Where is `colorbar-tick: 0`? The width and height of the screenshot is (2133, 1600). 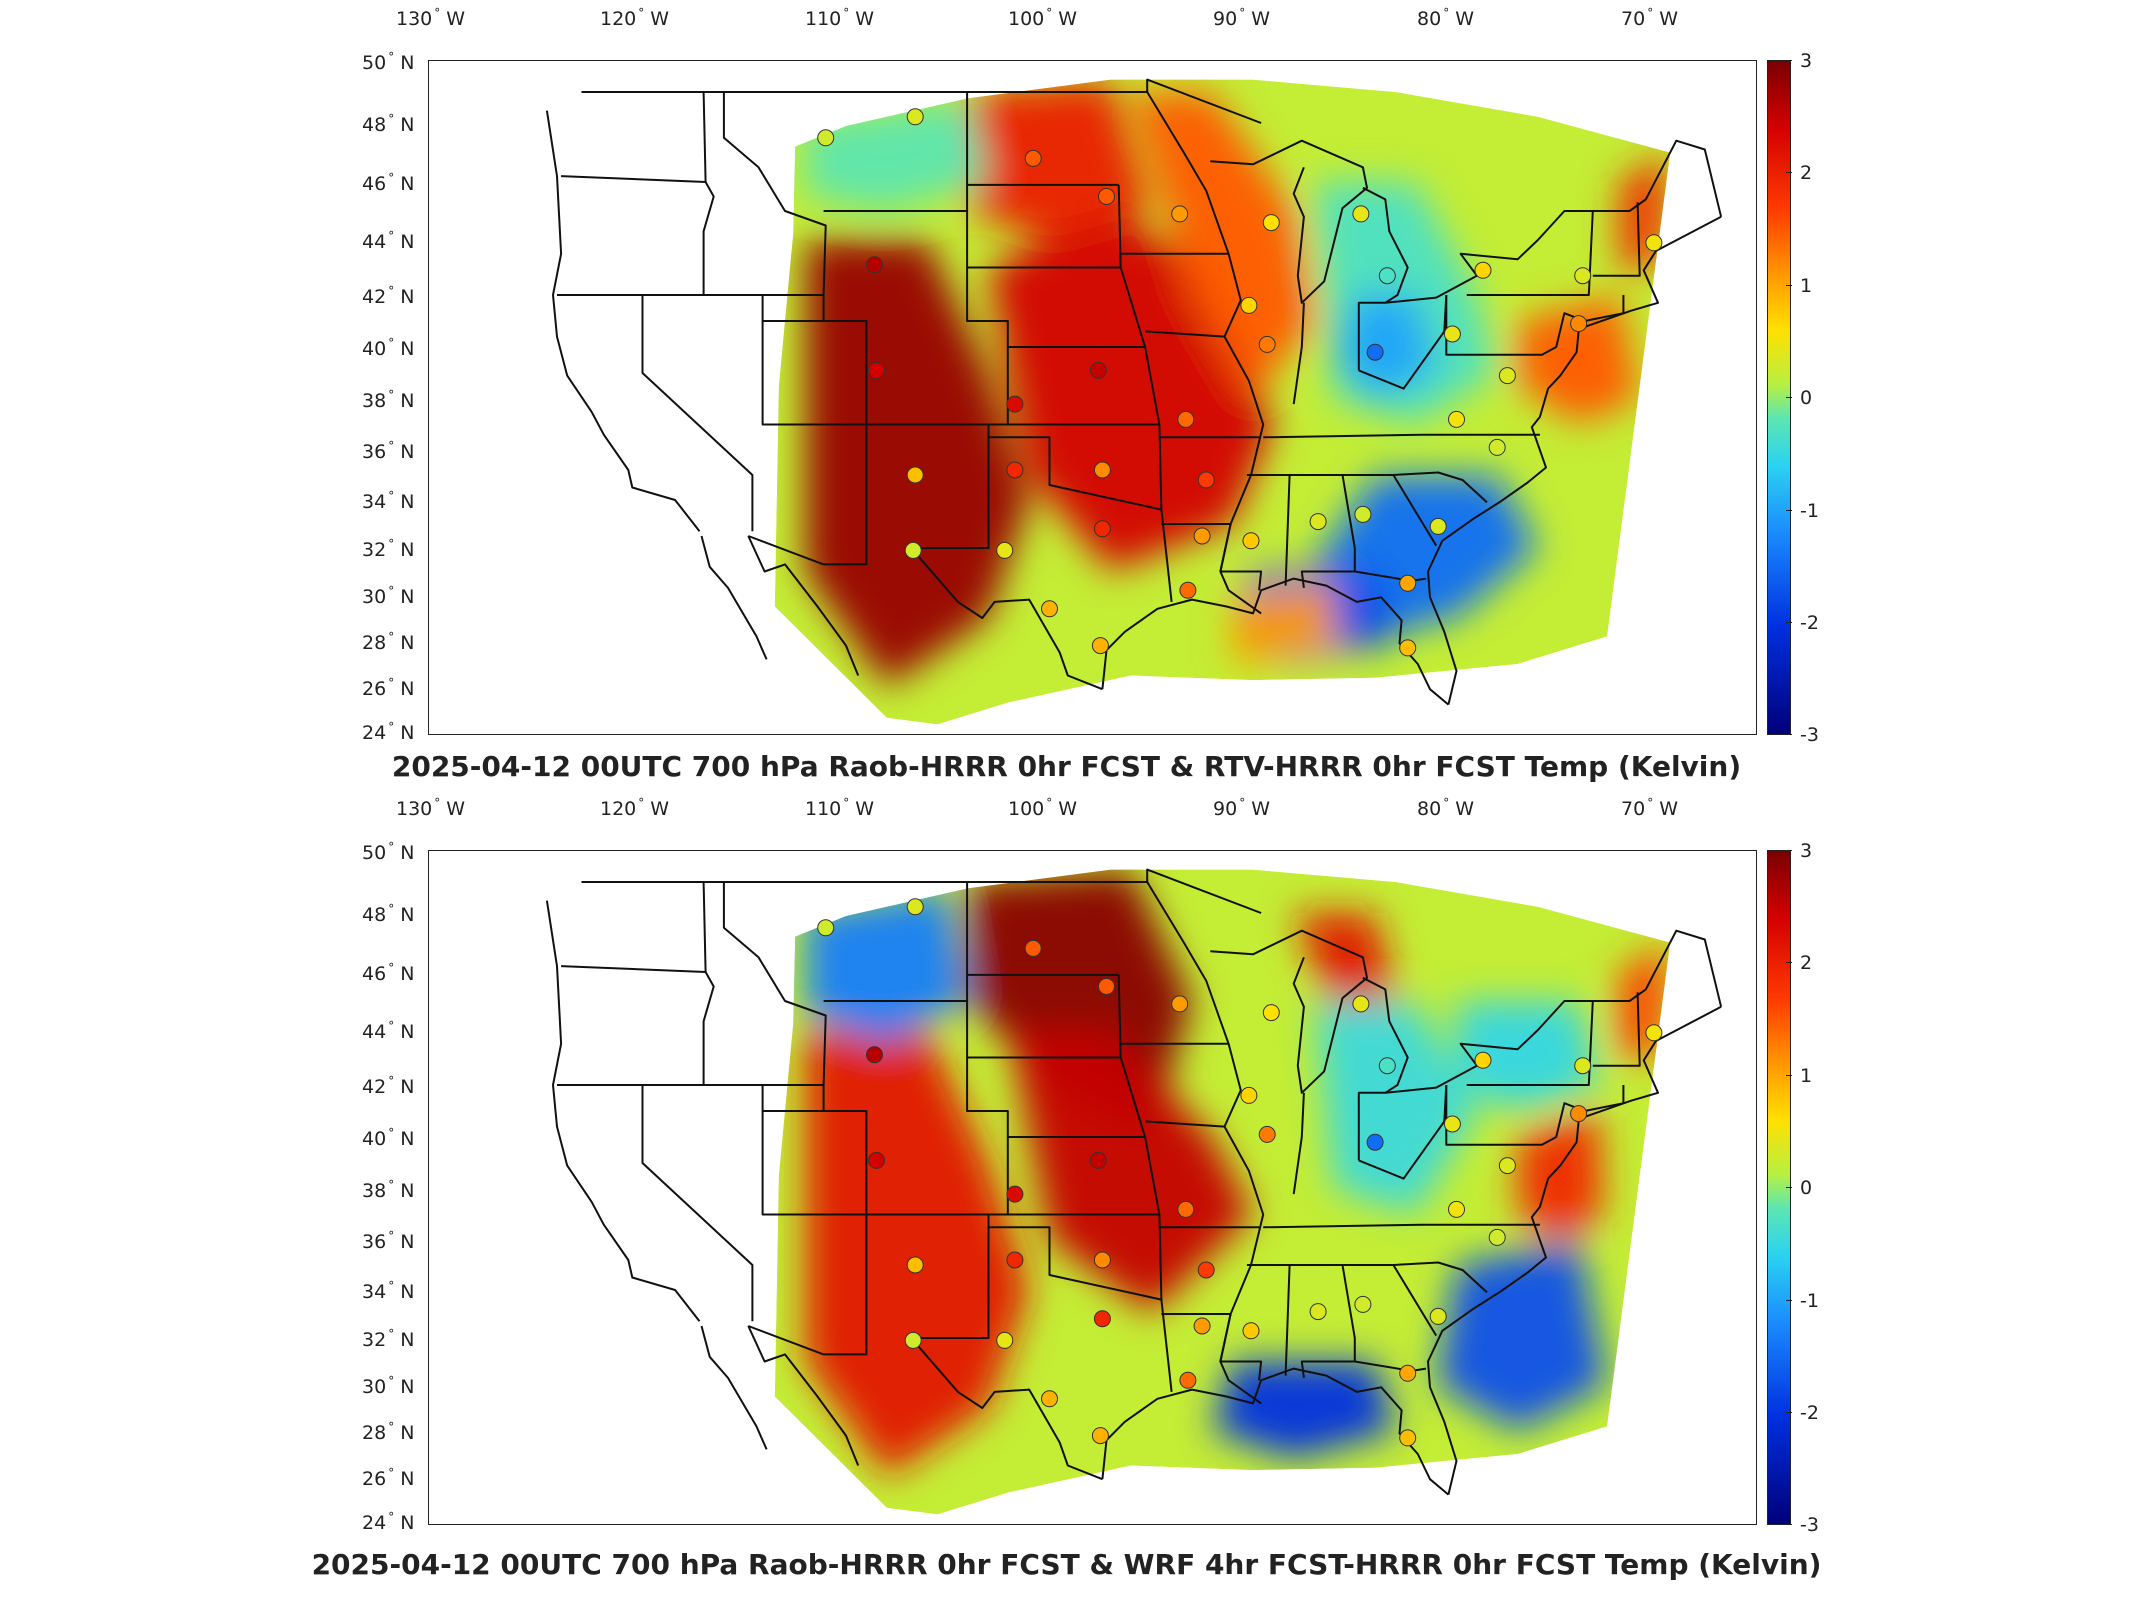 colorbar-tick: 0 is located at coordinates (1806, 398).